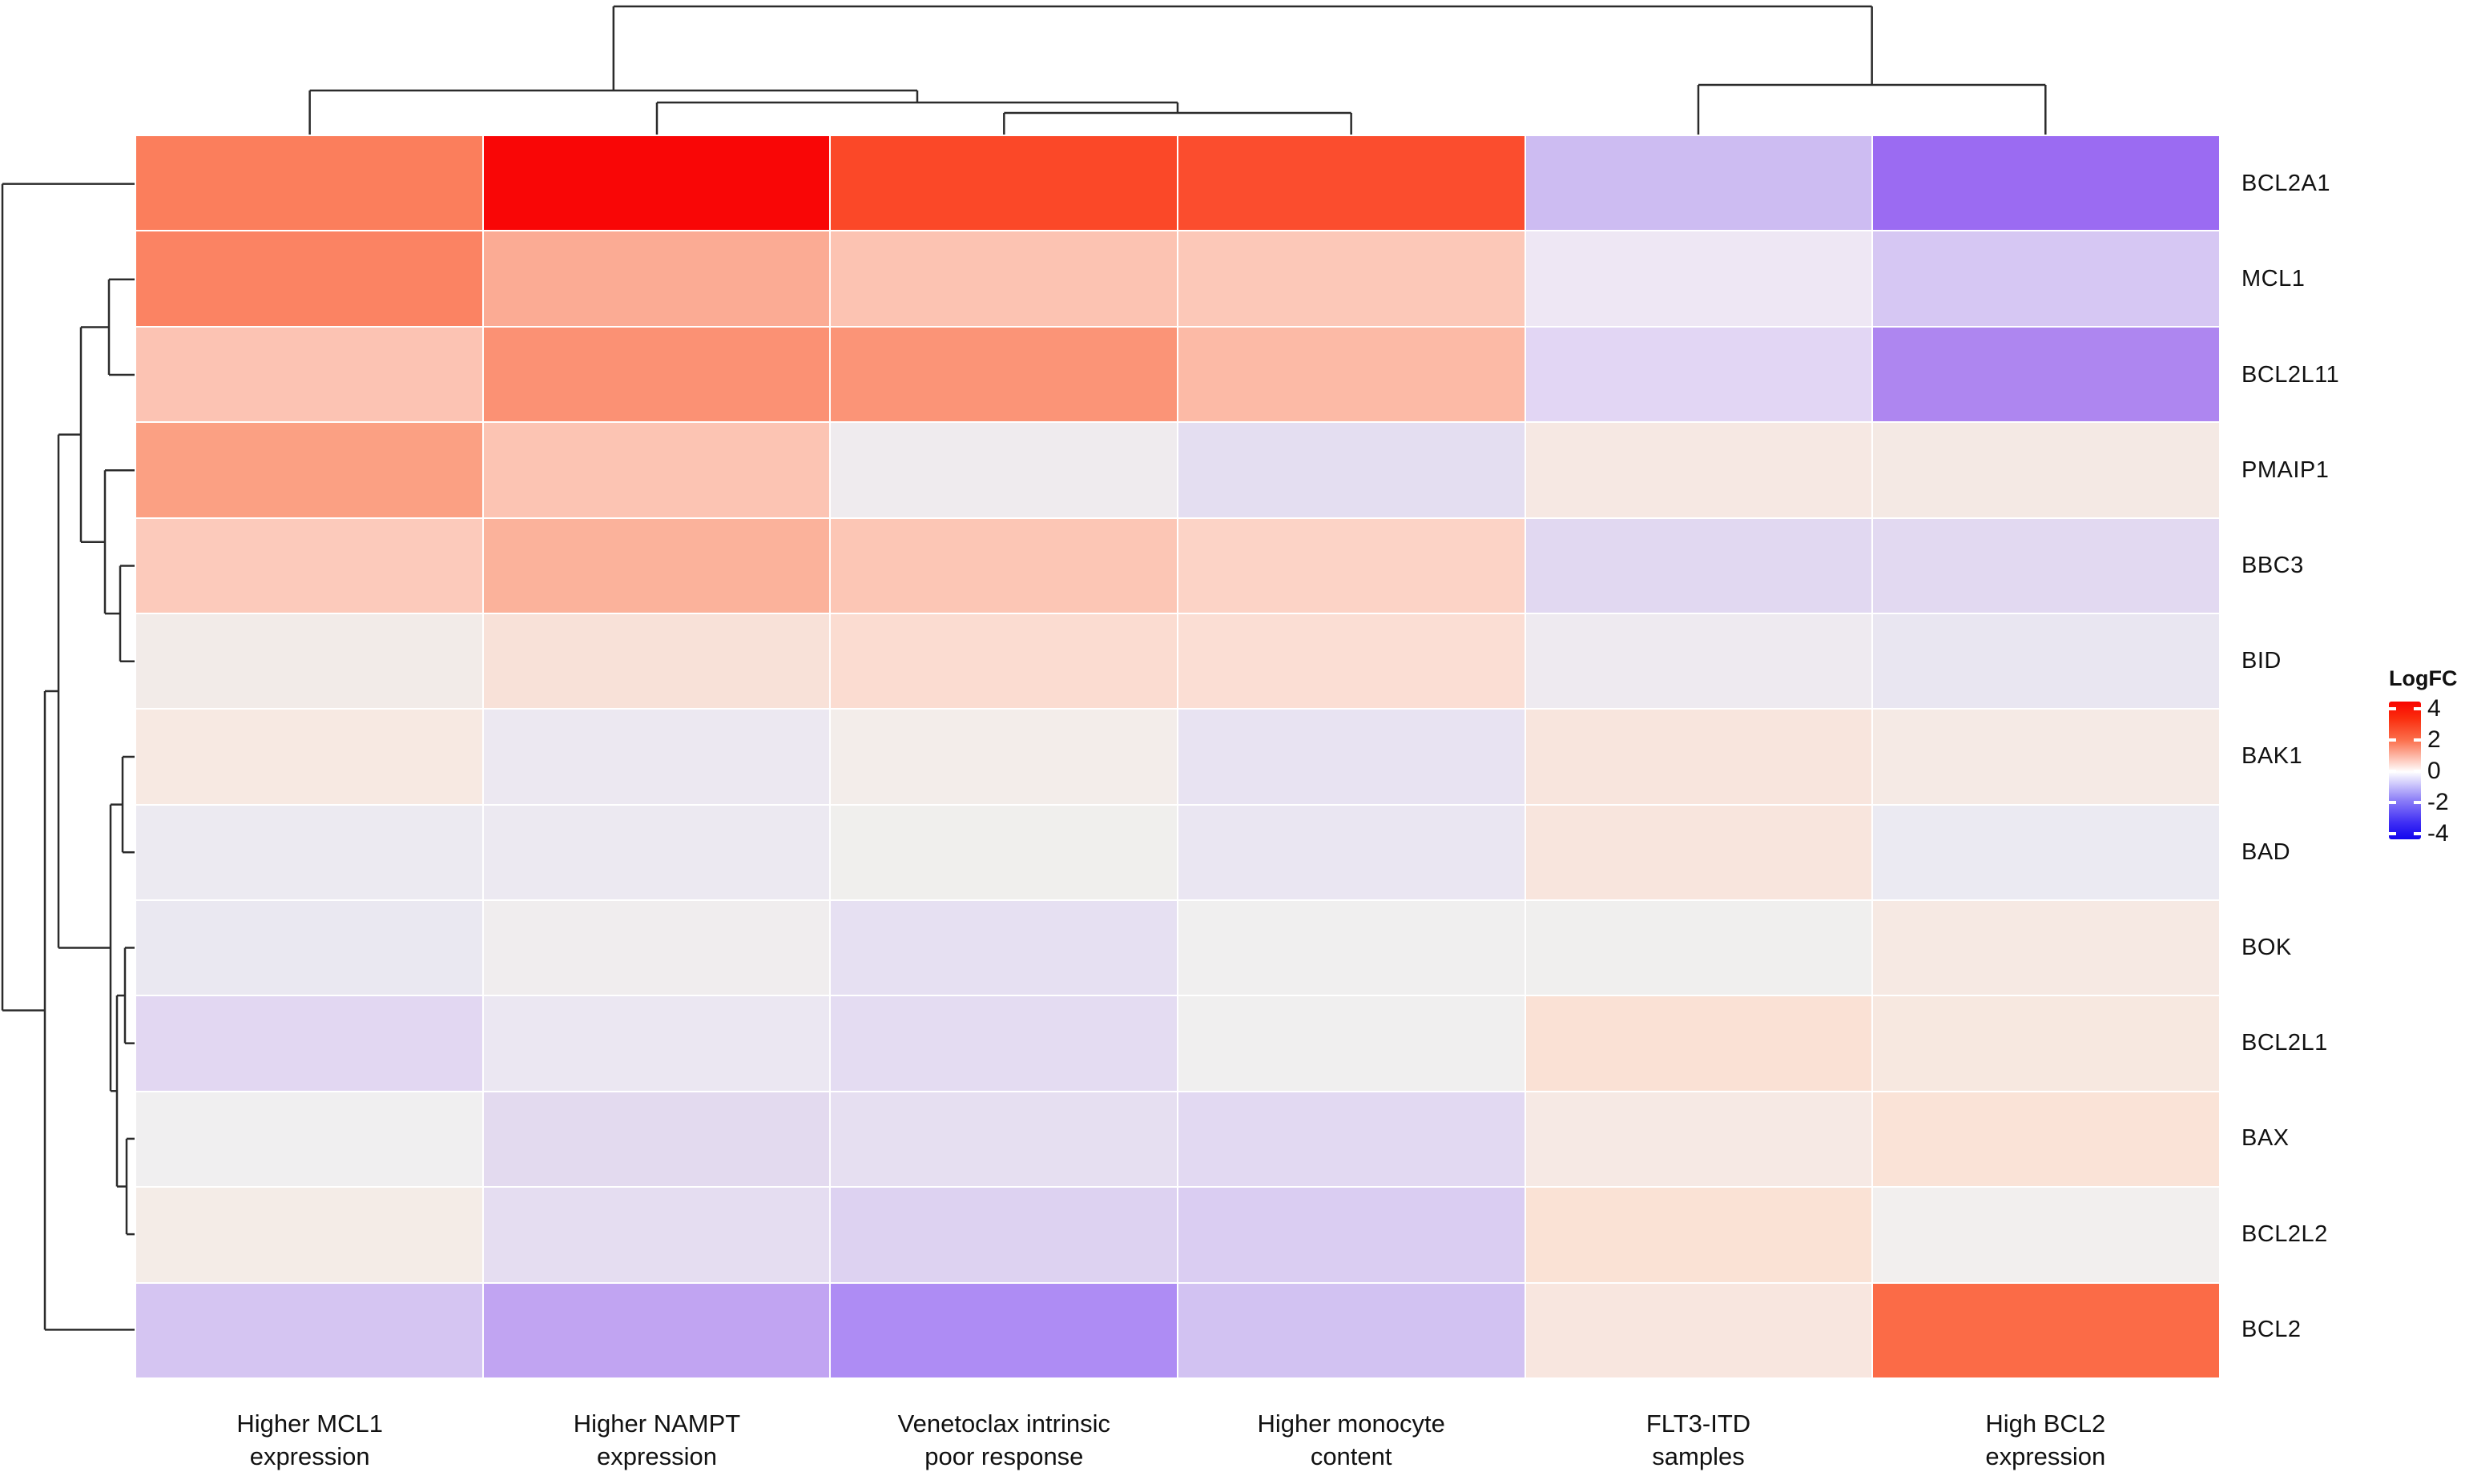 This screenshot has width=2465, height=1484. I want to click on row-label: BAD, so click(2266, 852).